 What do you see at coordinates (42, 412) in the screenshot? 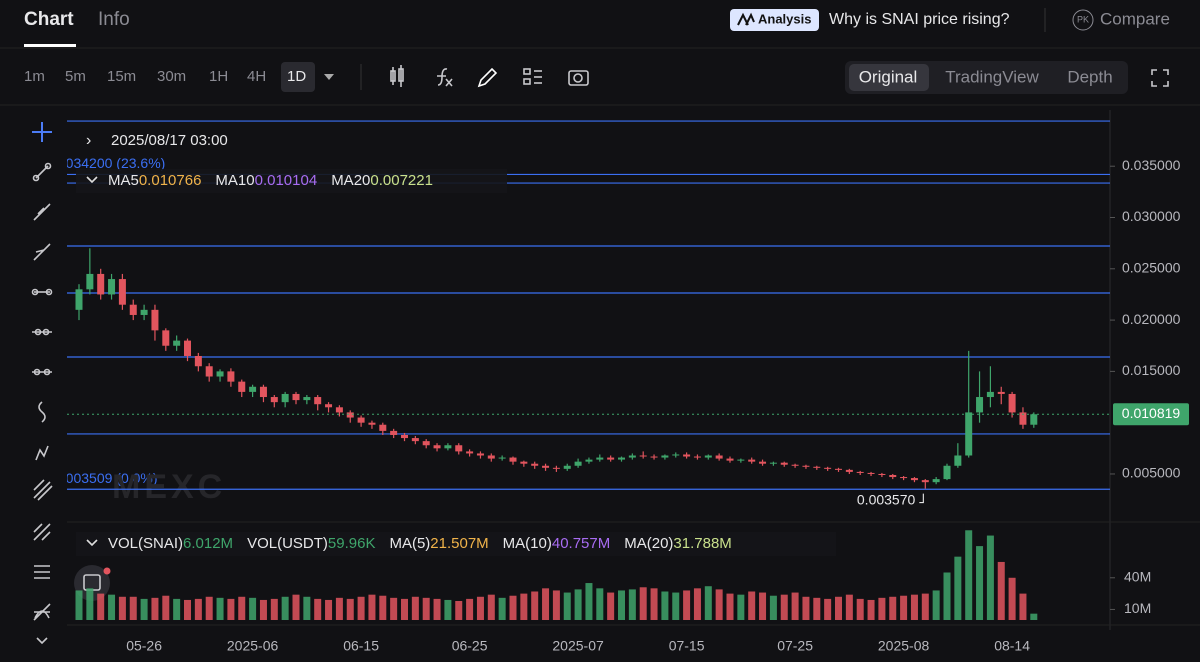
I see `wave-tool` at bounding box center [42, 412].